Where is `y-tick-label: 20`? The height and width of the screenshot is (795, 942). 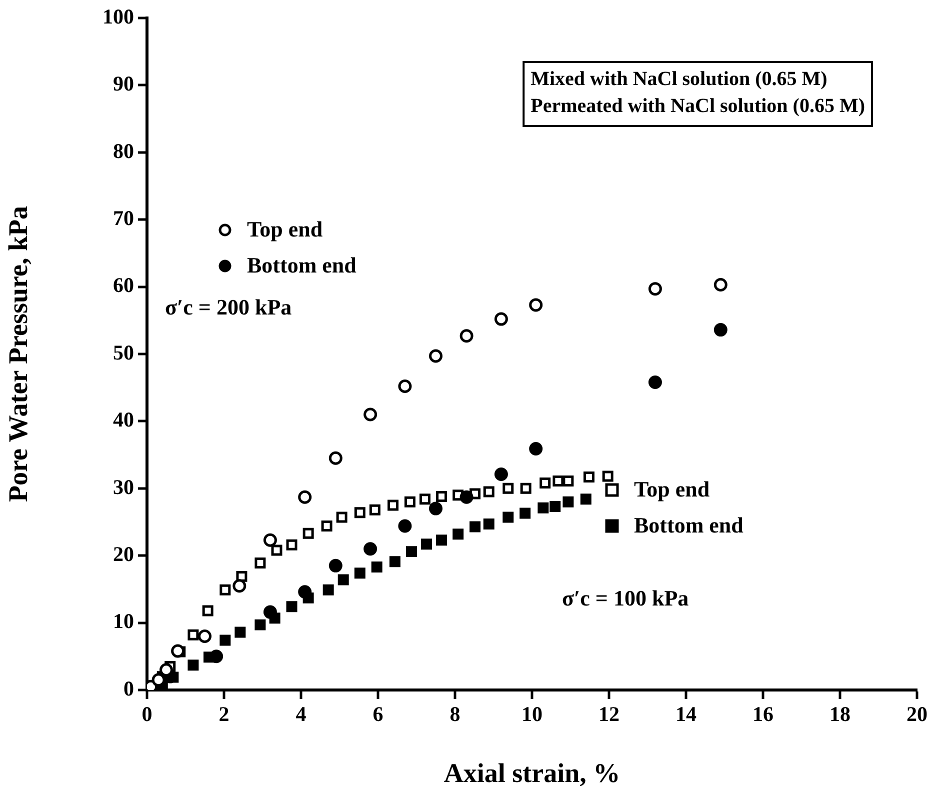 y-tick-label: 20 is located at coordinates (123, 554).